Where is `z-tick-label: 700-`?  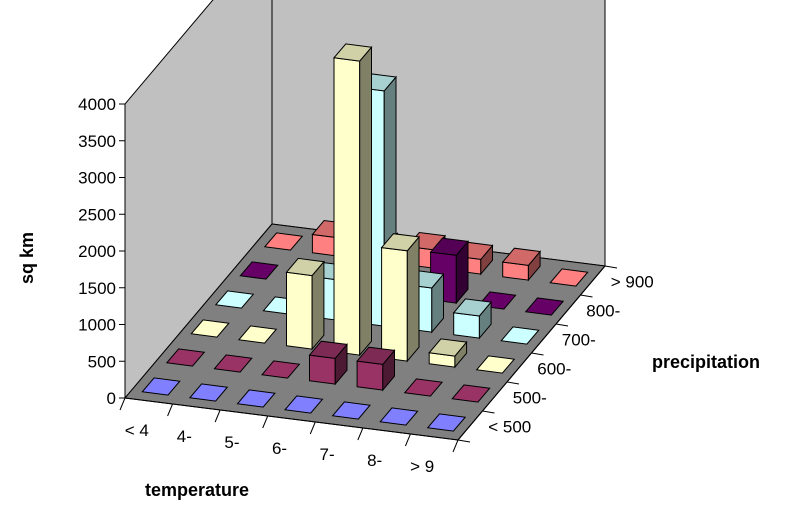 z-tick-label: 700- is located at coordinates (579, 340).